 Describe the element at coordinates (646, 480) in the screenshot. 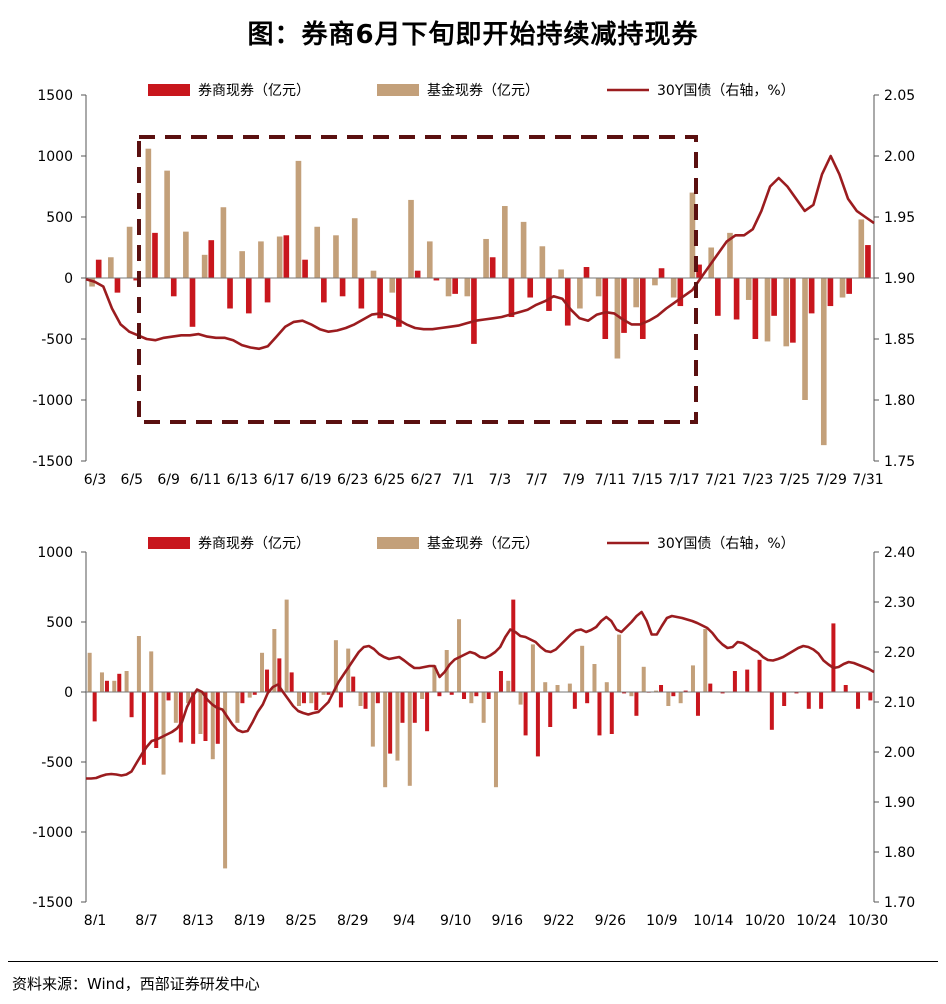

I see `x-tick-label: 7/15` at that location.